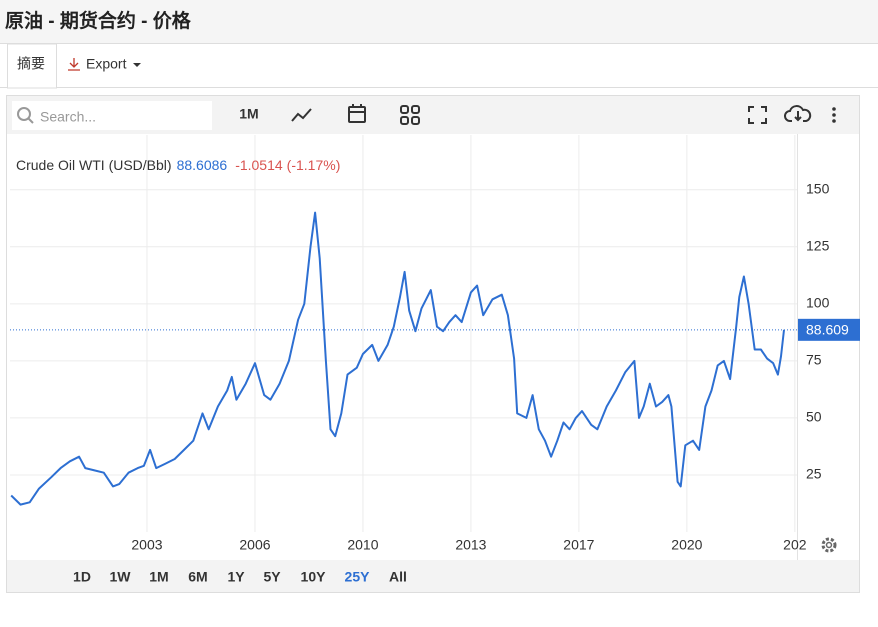 The height and width of the screenshot is (627, 878). What do you see at coordinates (798, 113) in the screenshot?
I see `download-cloud-icon` at bounding box center [798, 113].